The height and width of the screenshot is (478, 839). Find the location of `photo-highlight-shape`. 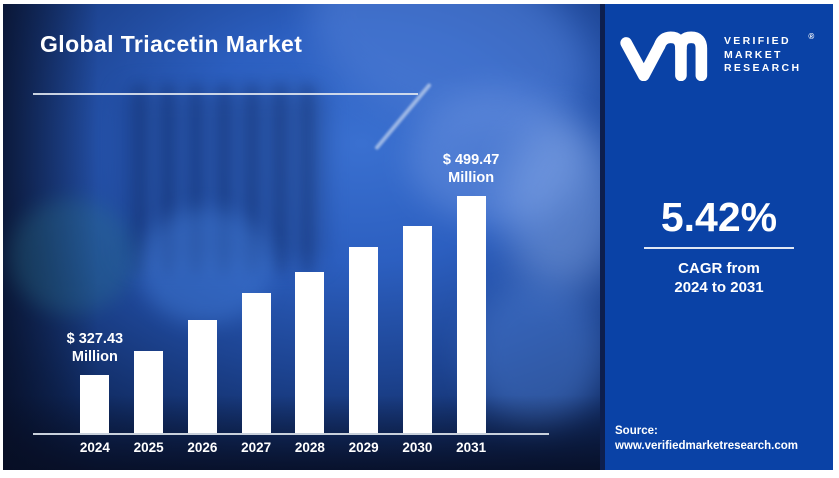

photo-highlight-shape is located at coordinates (551, 206).